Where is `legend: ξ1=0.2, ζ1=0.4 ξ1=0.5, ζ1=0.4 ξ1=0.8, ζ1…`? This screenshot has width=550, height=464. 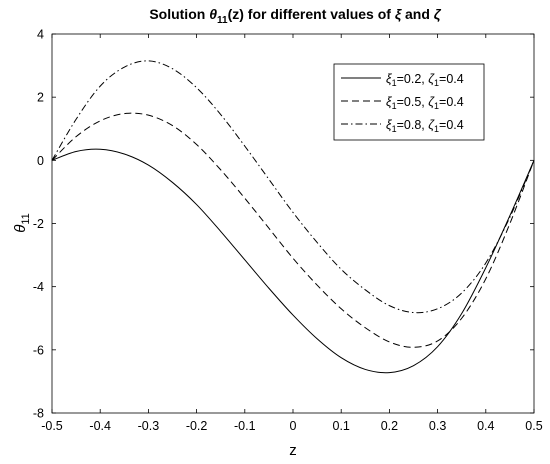 legend: ξ1=0.2, ζ1=0.4 ξ1=0.5, ζ1=0.4 ξ1=0.8, ζ1… is located at coordinates (409, 102).